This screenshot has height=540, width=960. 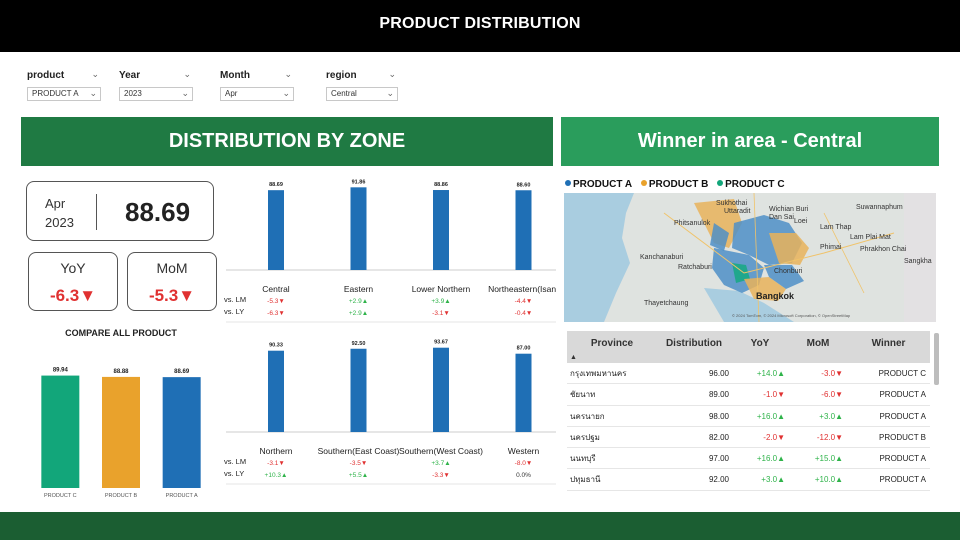 What do you see at coordinates (870, 237) in the screenshot?
I see `map-label: Lam Plai Mat` at bounding box center [870, 237].